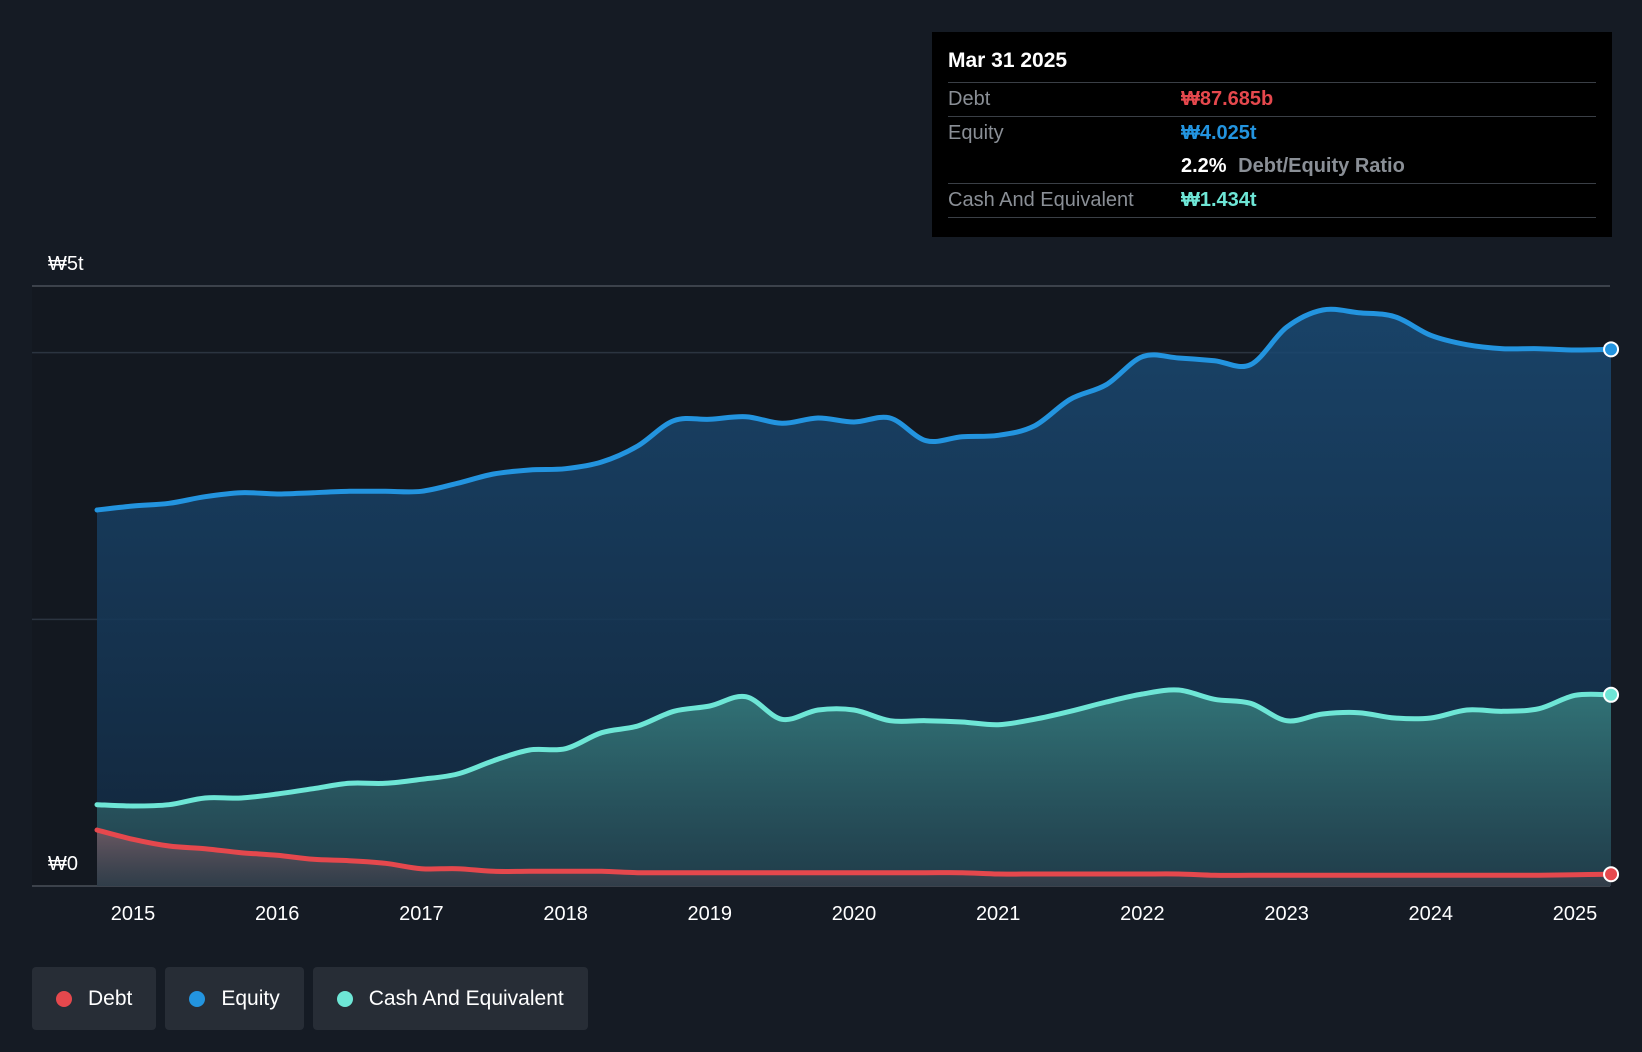  I want to click on equity-dot-icon, so click(197, 998).